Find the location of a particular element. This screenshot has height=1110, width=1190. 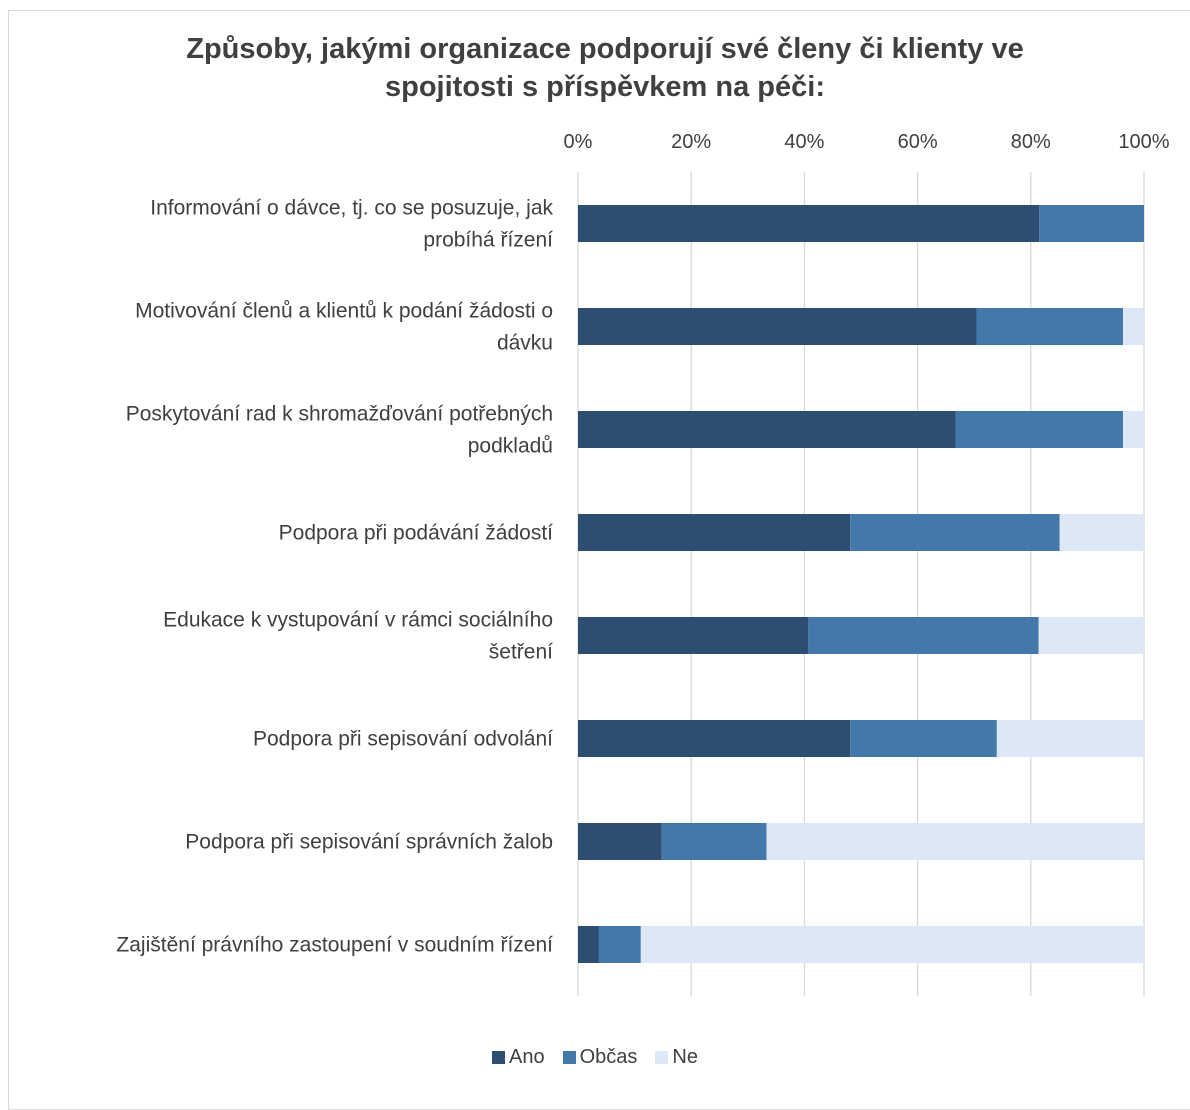

legend-item-ano: Ano is located at coordinates (518, 1057).